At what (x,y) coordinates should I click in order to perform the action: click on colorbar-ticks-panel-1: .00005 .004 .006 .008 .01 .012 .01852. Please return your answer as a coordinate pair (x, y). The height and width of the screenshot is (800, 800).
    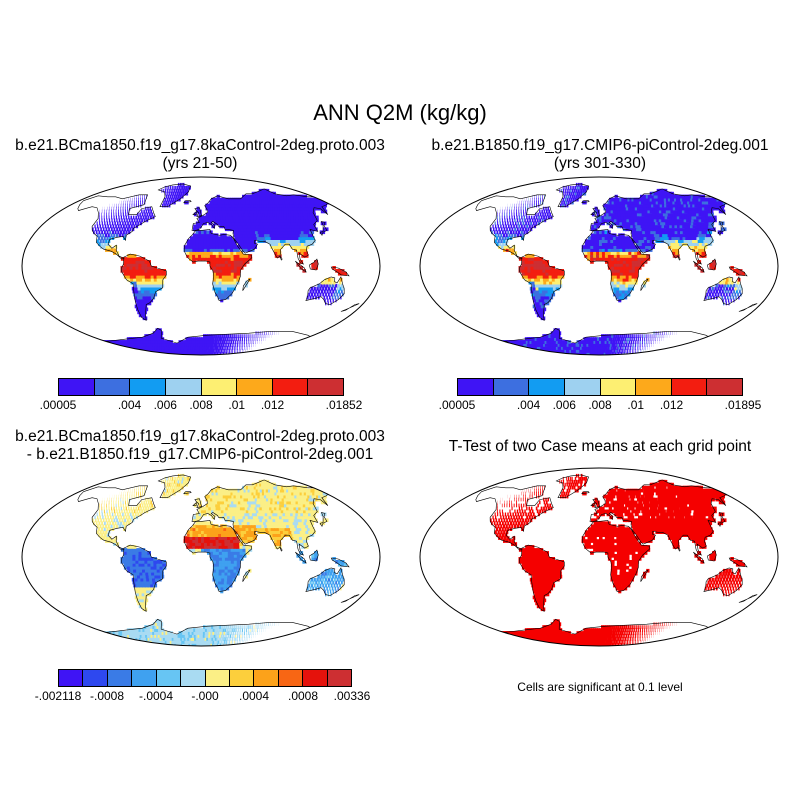
    Looking at the image, I should click on (201, 406).